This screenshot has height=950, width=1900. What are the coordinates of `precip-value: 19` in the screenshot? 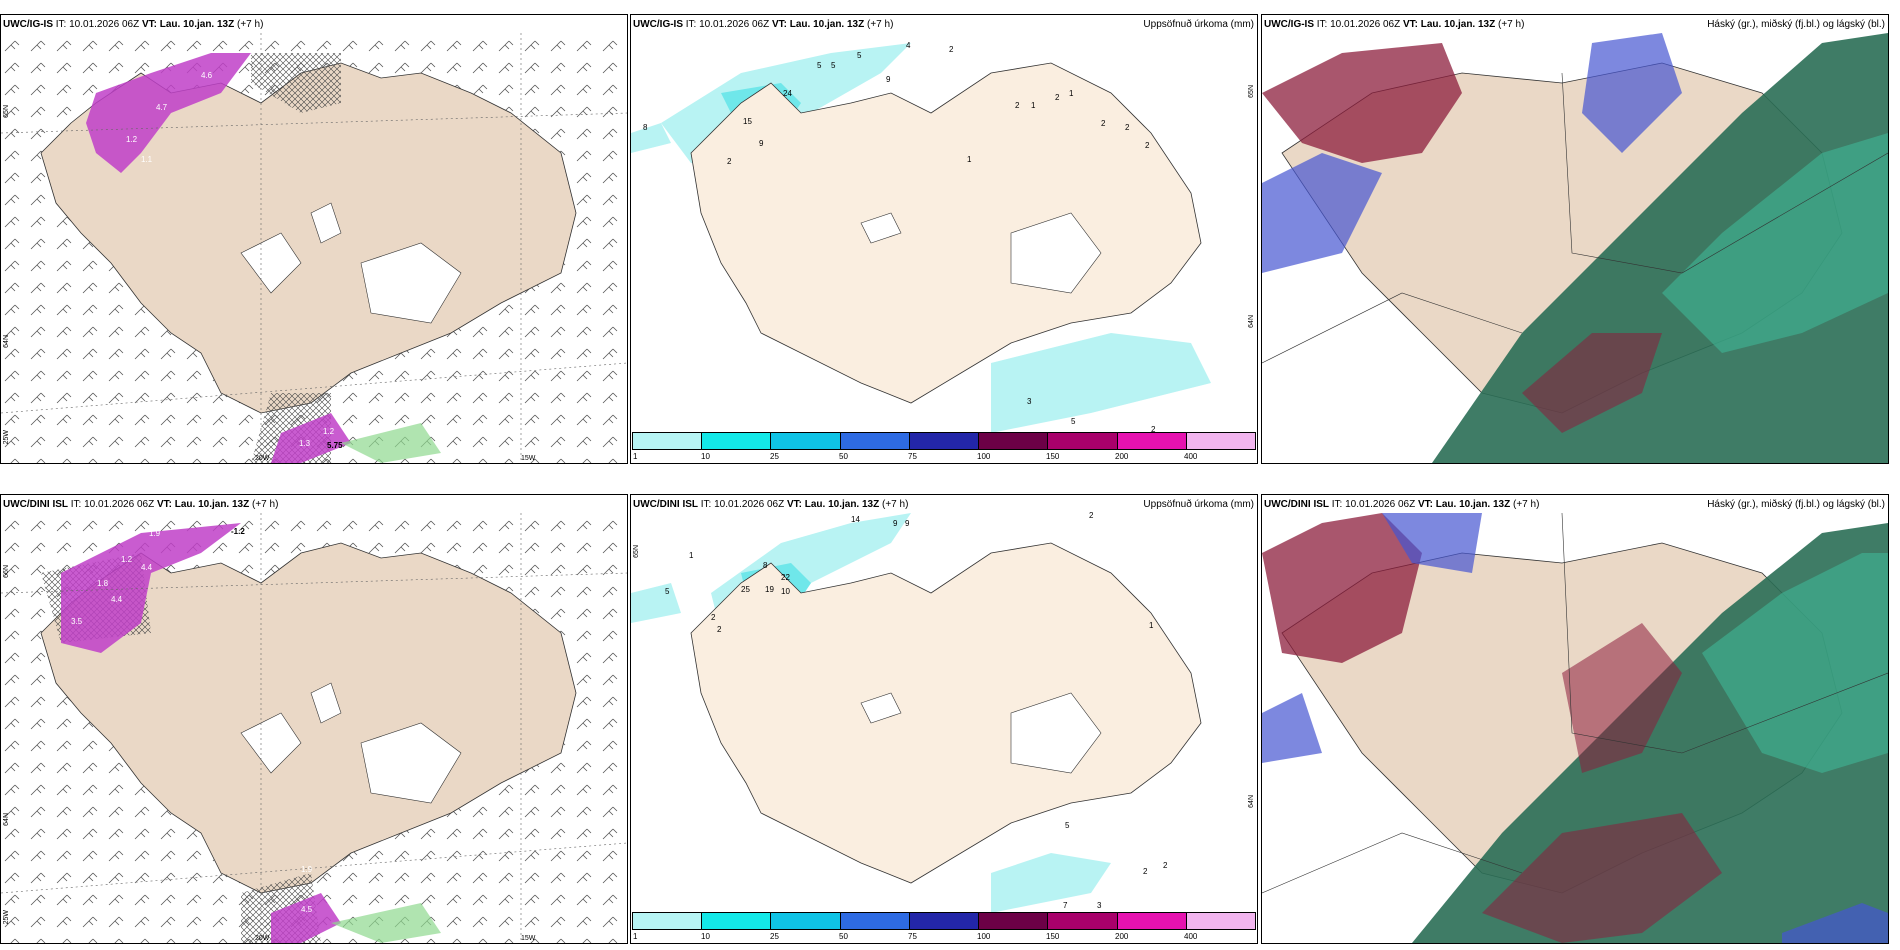 It's located at (769, 589).